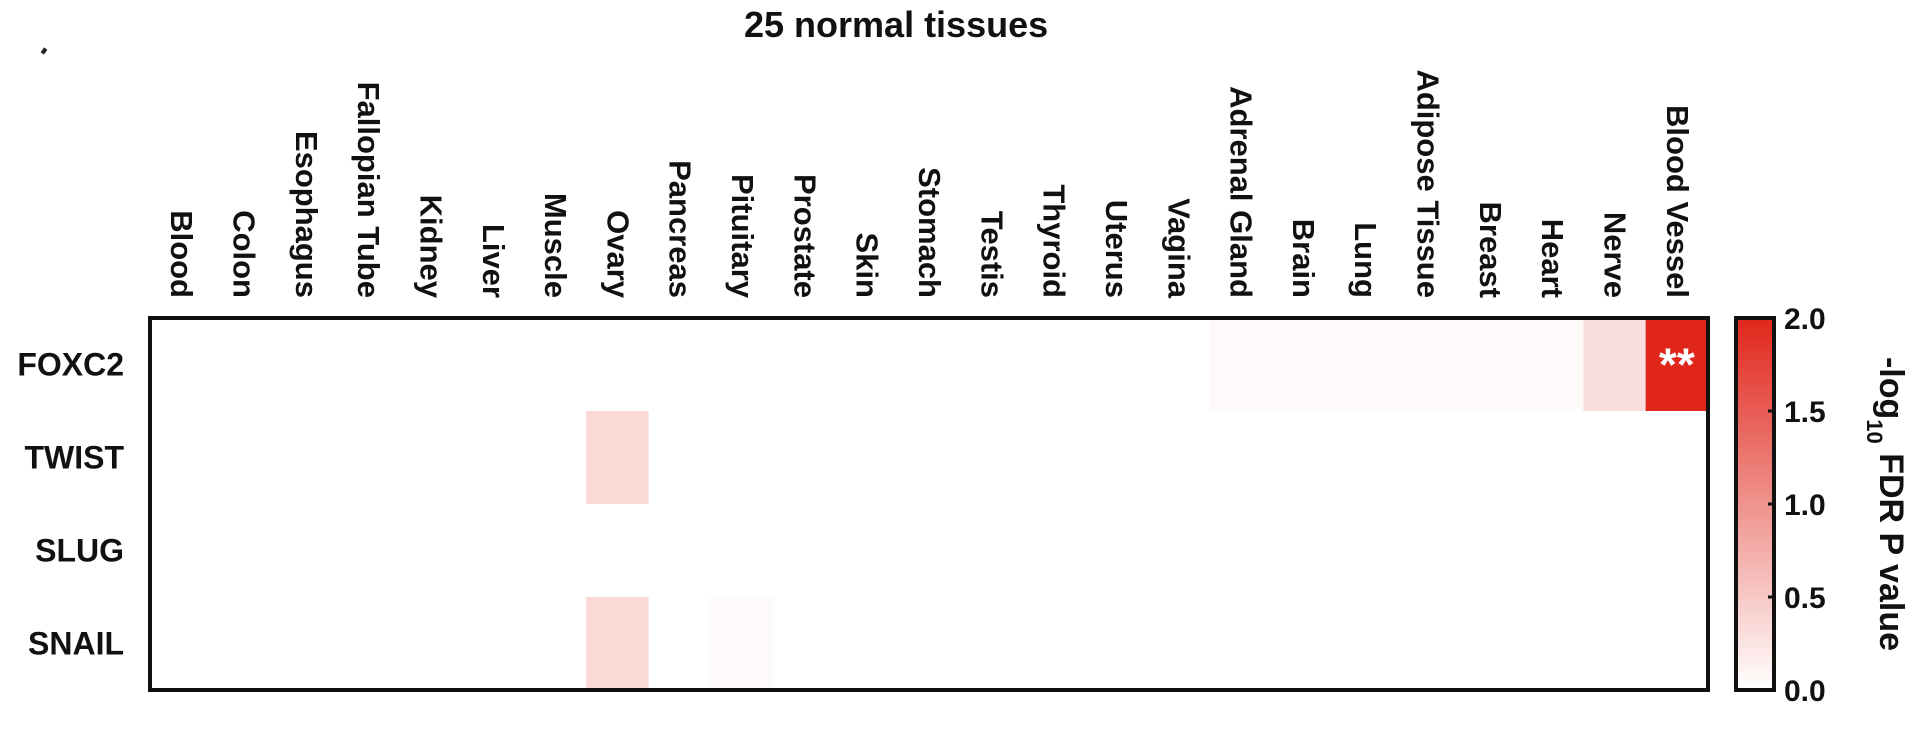 Image resolution: width=1920 pixels, height=735 pixels. I want to click on column-label: Blood, so click(181, 254).